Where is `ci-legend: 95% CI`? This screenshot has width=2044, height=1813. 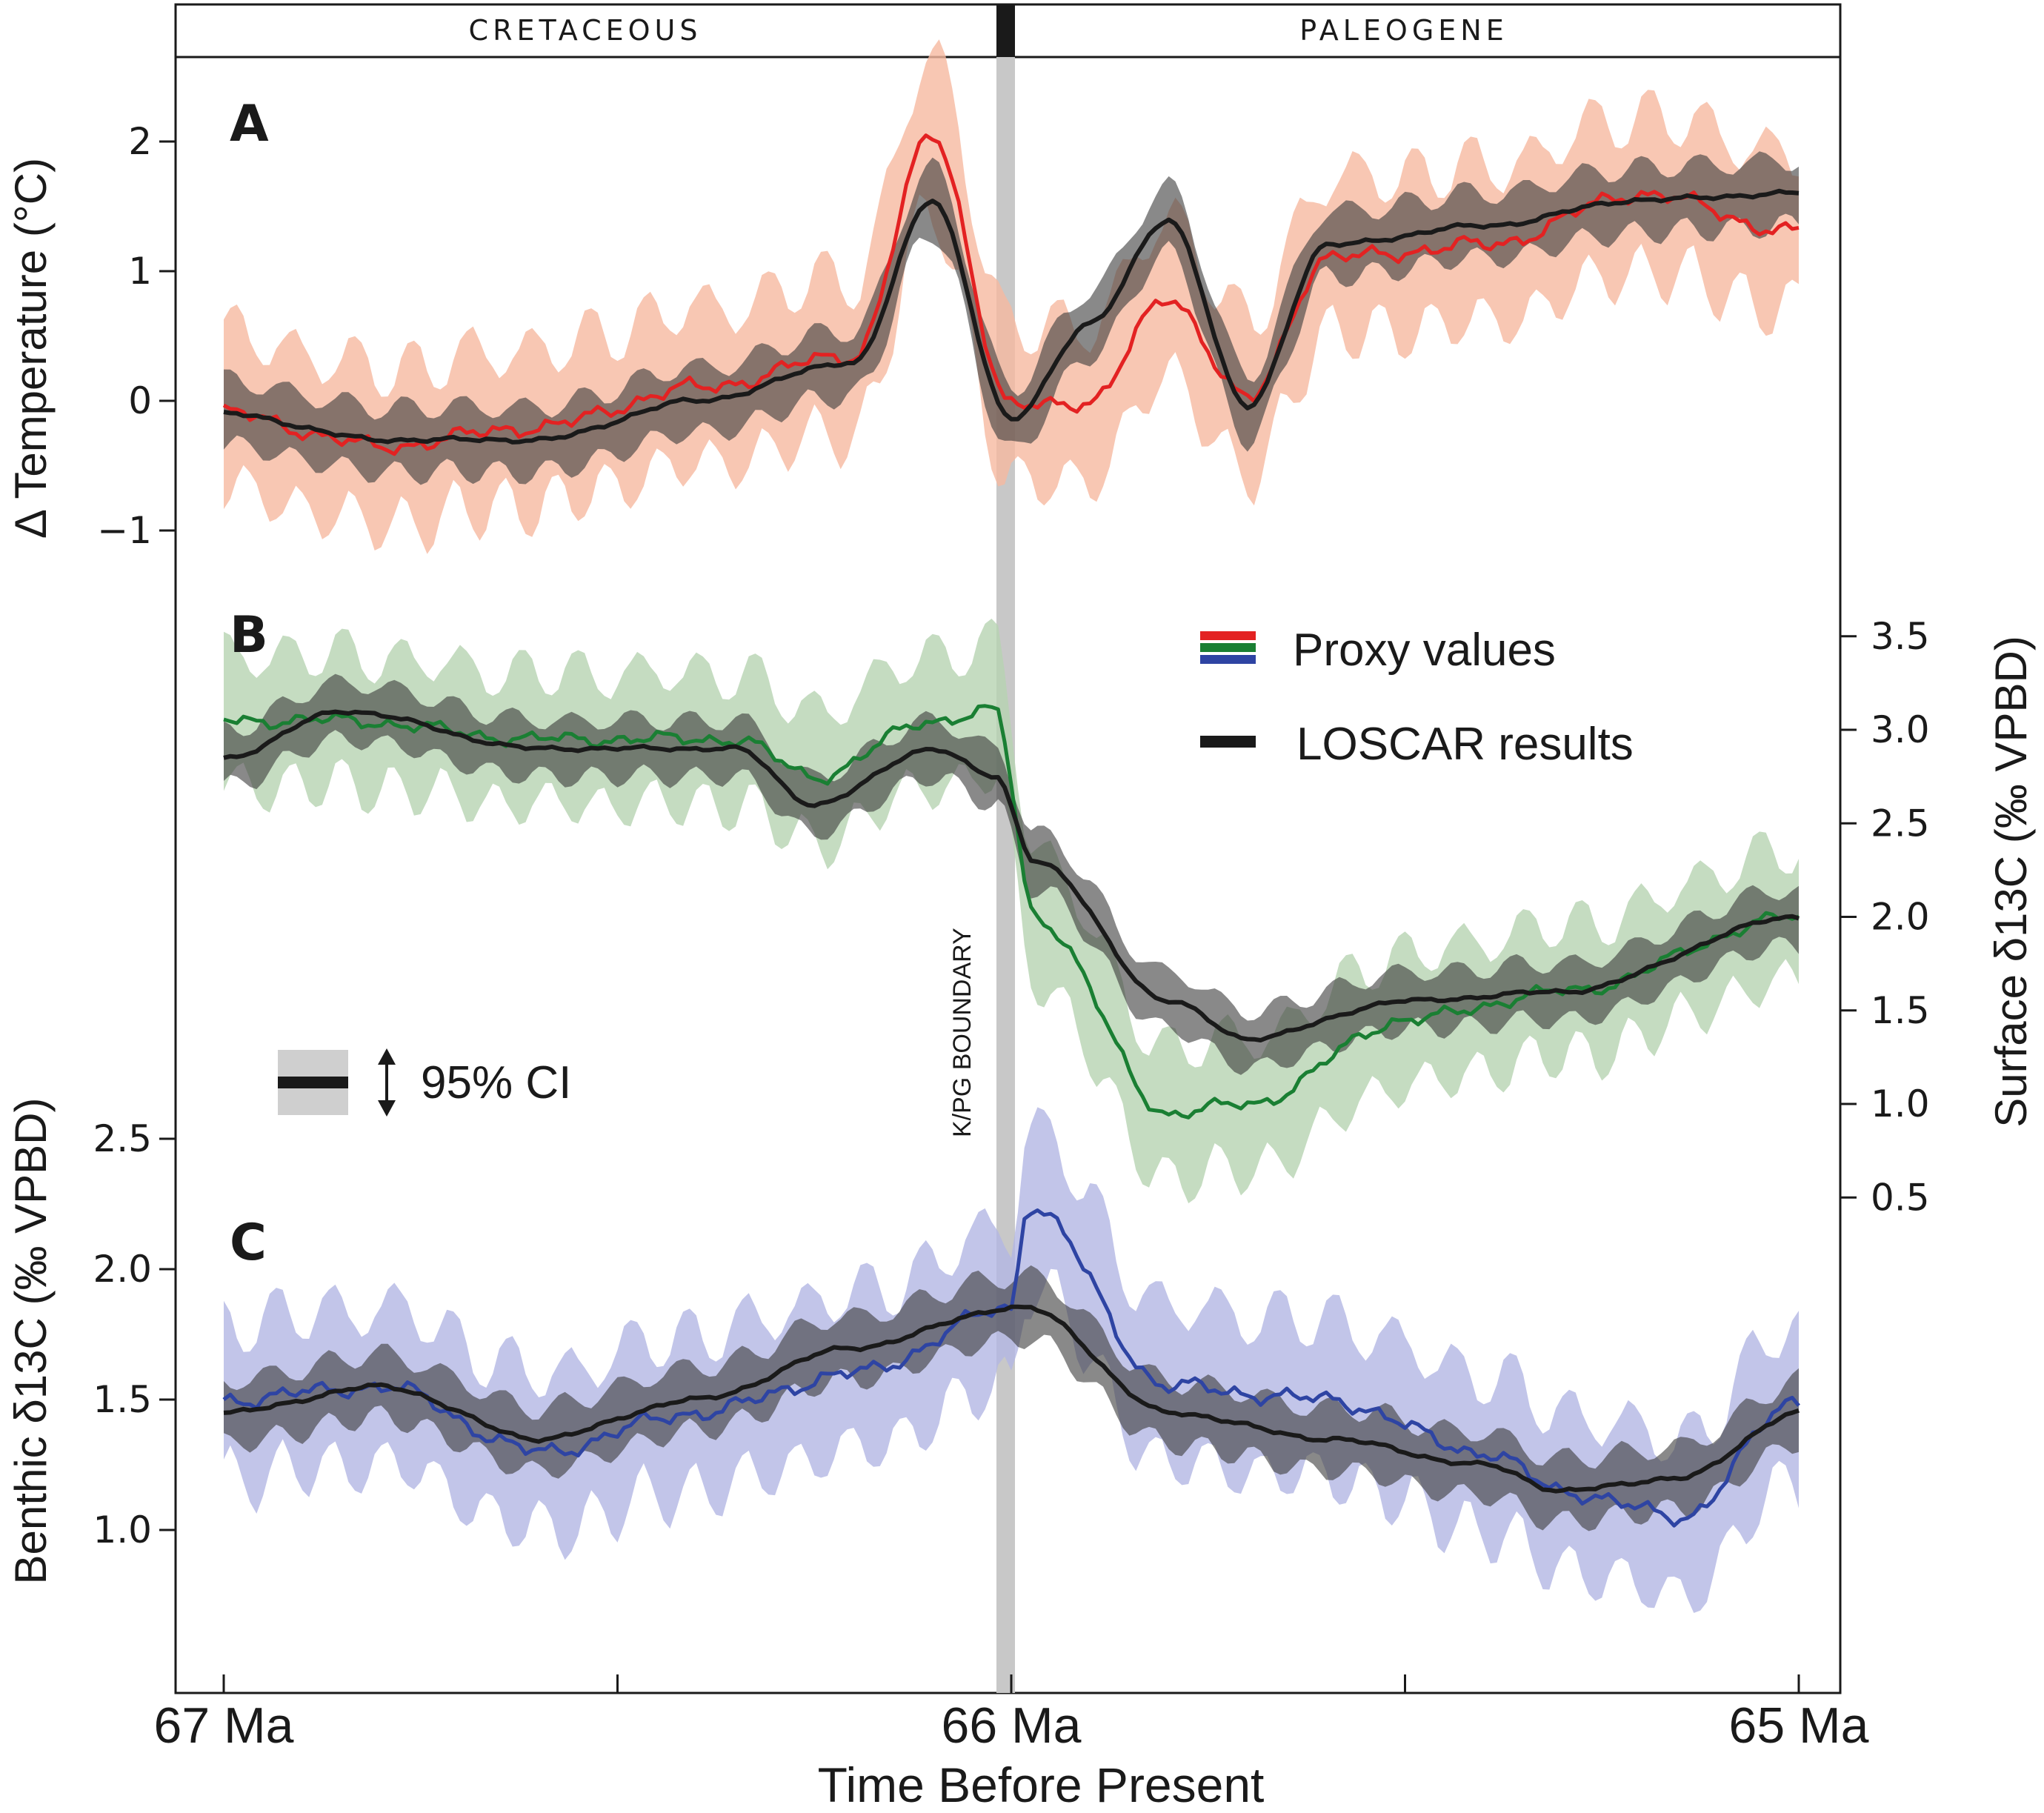 ci-legend: 95% CI is located at coordinates (424, 1082).